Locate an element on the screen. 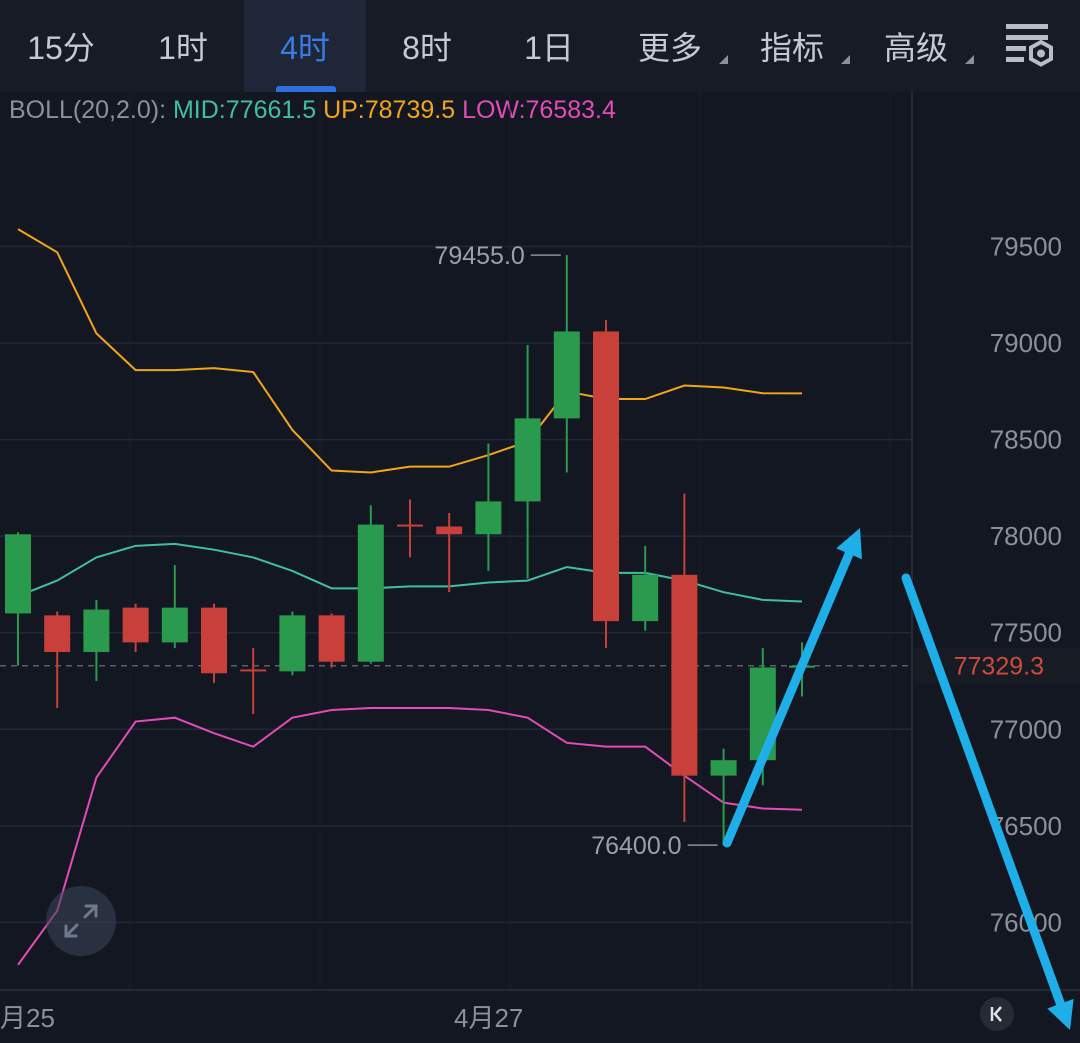  scroll-to-latest-button is located at coordinates (997, 1014).